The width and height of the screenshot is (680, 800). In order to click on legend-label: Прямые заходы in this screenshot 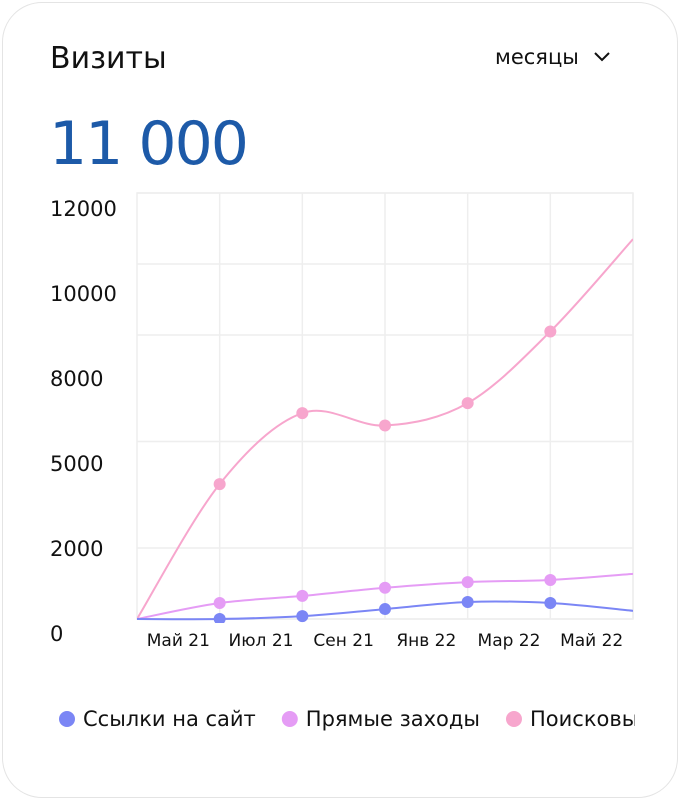, I will do `click(393, 719)`.